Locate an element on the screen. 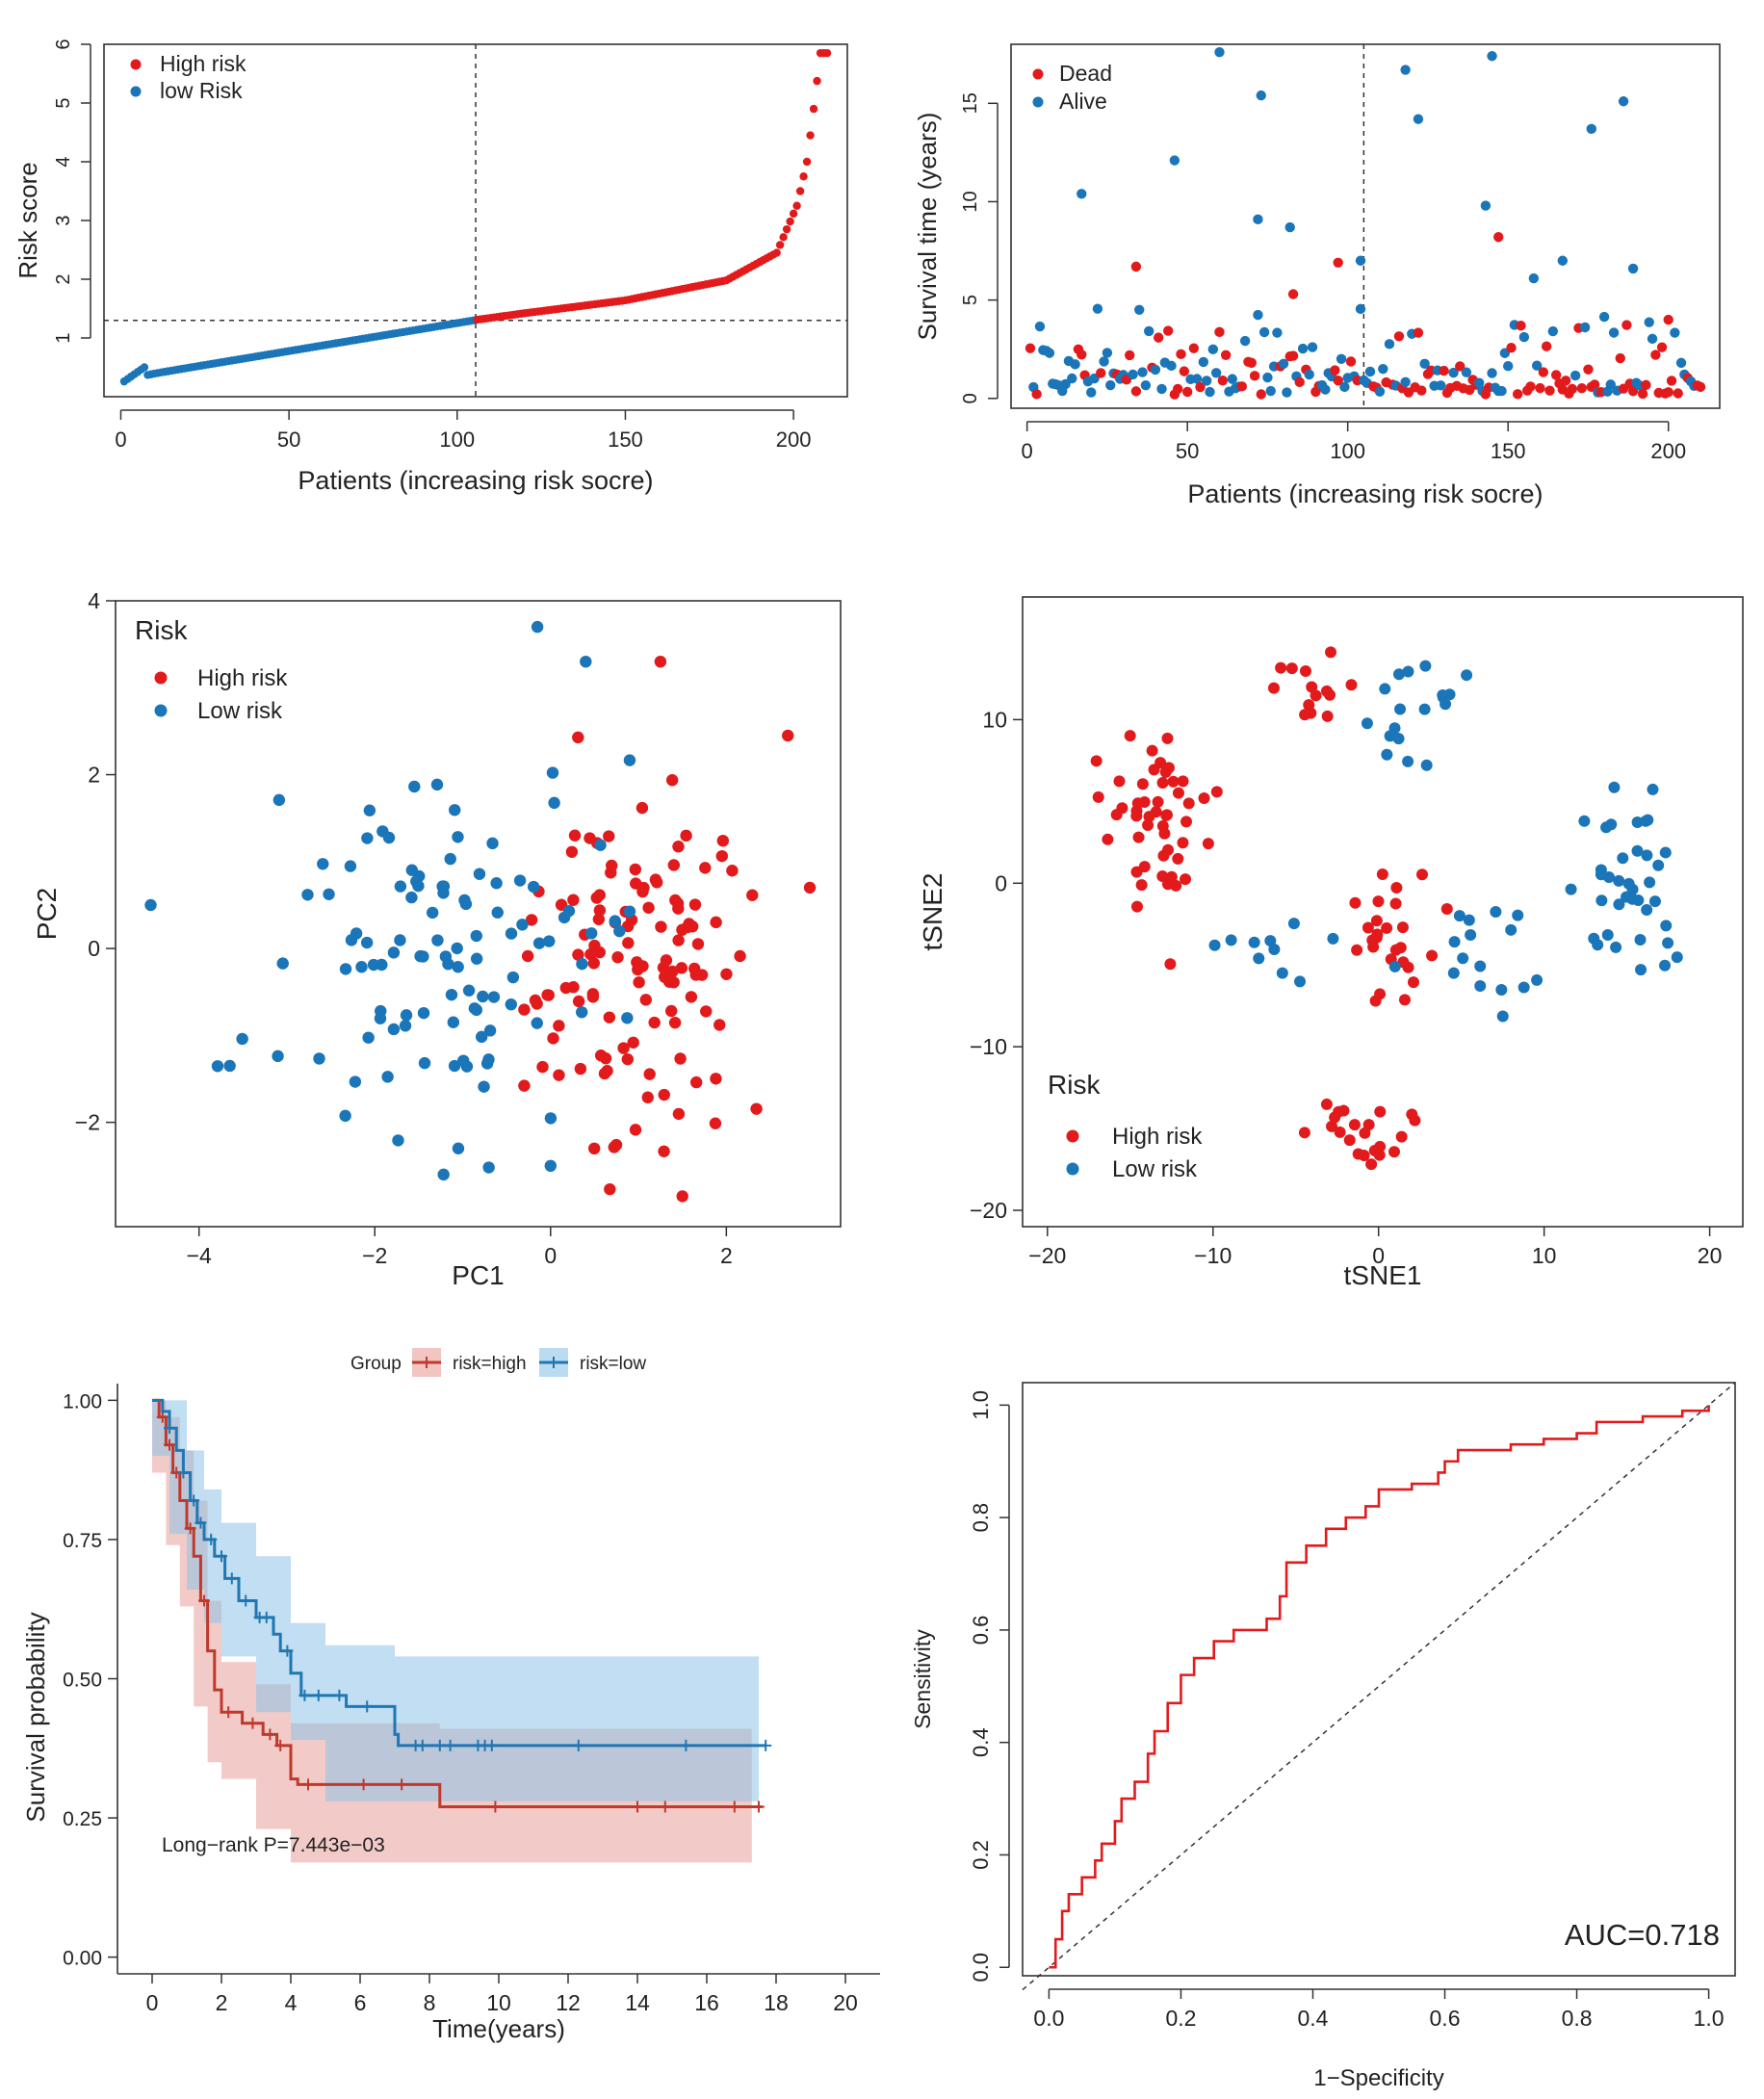 This screenshot has height=2099, width=1764. x-tick-label: −4 is located at coordinates (199, 1255).